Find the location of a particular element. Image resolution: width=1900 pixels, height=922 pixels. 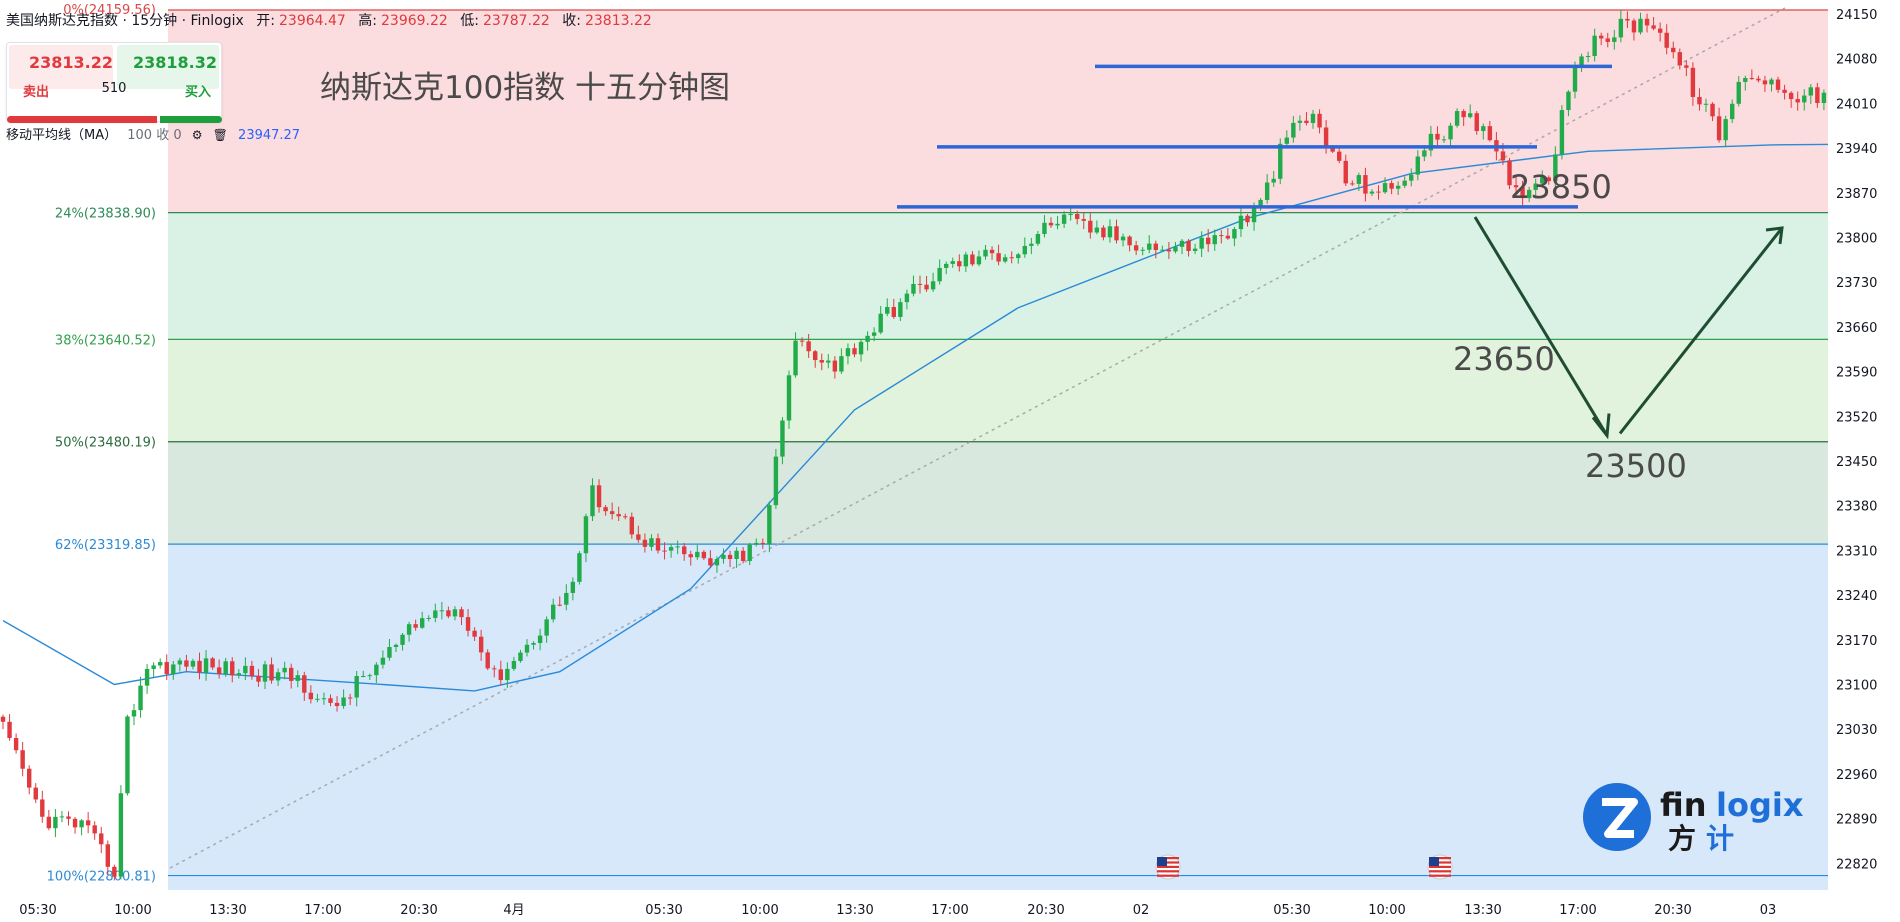

open-label: 开: is located at coordinates (266, 21).